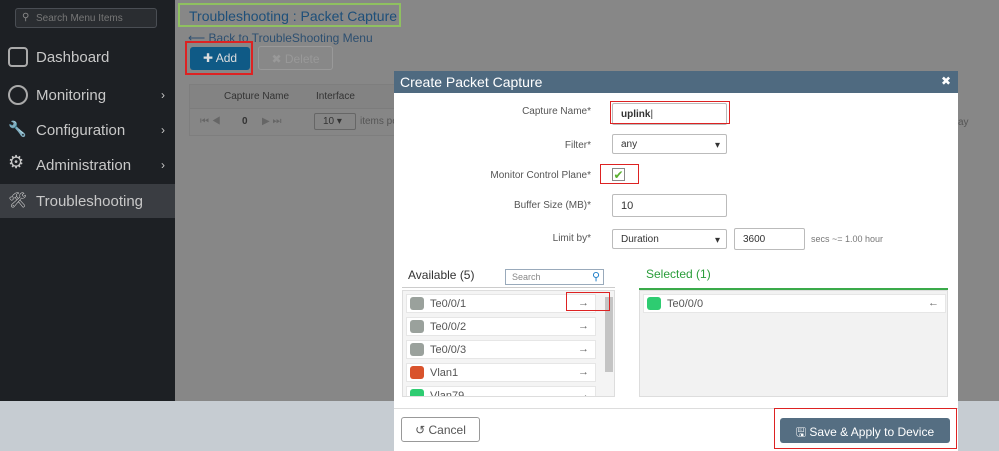 The height and width of the screenshot is (451, 999). Describe the element at coordinates (556, 111) in the screenshot. I see `capture-name-label: Capture Name*` at that location.